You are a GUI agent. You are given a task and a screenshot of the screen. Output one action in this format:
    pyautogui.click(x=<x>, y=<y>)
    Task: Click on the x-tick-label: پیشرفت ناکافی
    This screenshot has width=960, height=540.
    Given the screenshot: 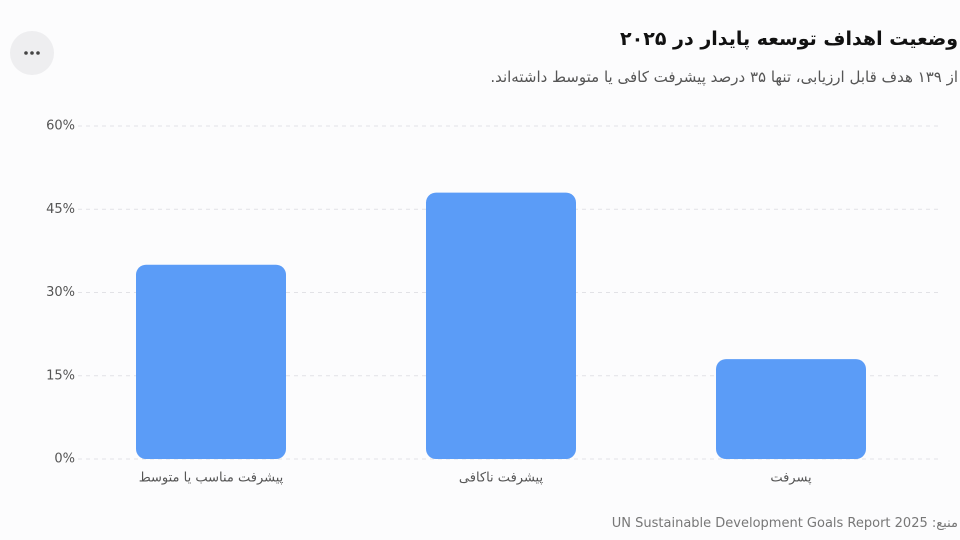 What is the action you would take?
    pyautogui.click(x=501, y=478)
    